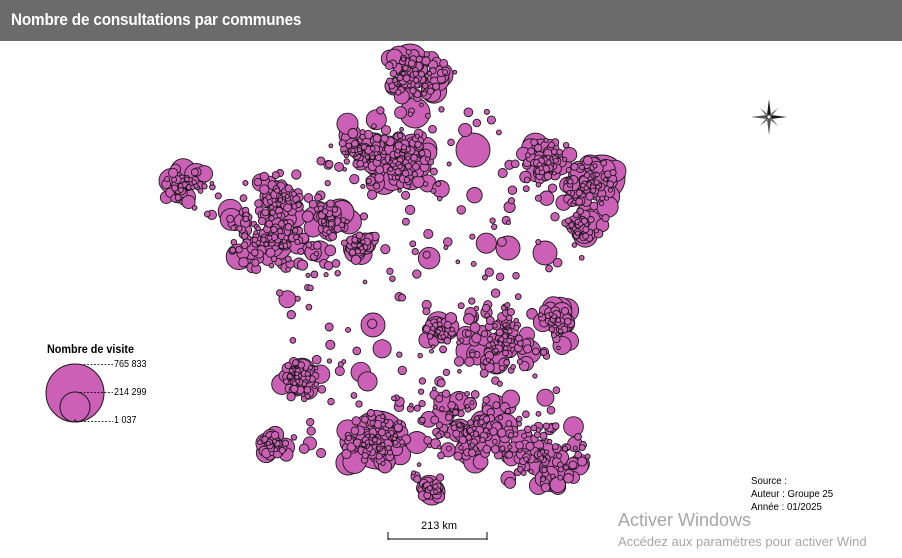 The height and width of the screenshot is (558, 902). Describe the element at coordinates (125, 420) in the screenshot. I see `legend-value-min: 1 037` at that location.